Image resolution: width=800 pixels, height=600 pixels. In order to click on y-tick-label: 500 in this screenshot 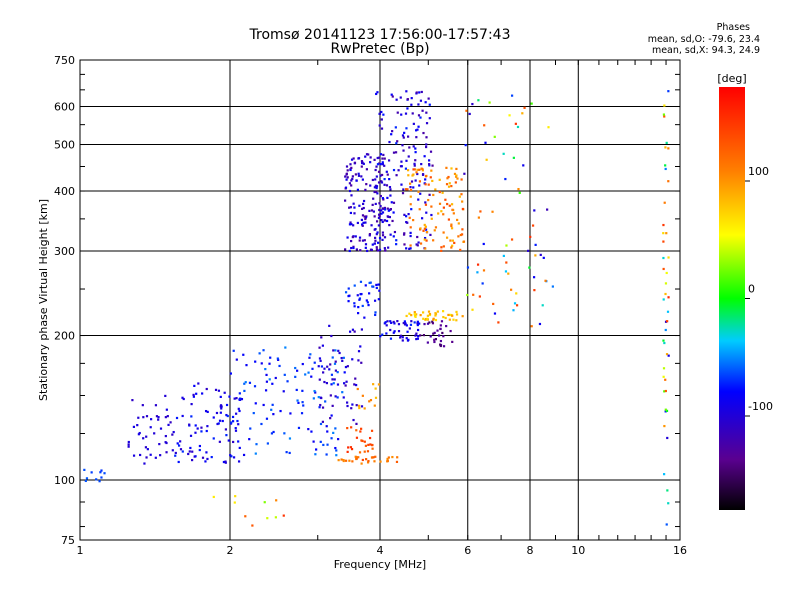, I will do `click(64, 145)`.